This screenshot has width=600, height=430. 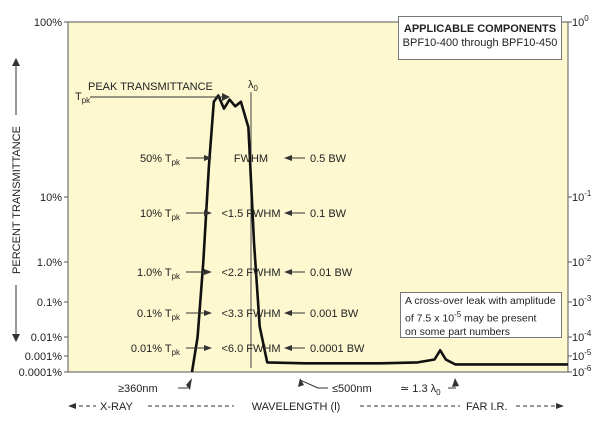 I want to click on marker-500nm: ≤500nm, so click(x=352, y=389).